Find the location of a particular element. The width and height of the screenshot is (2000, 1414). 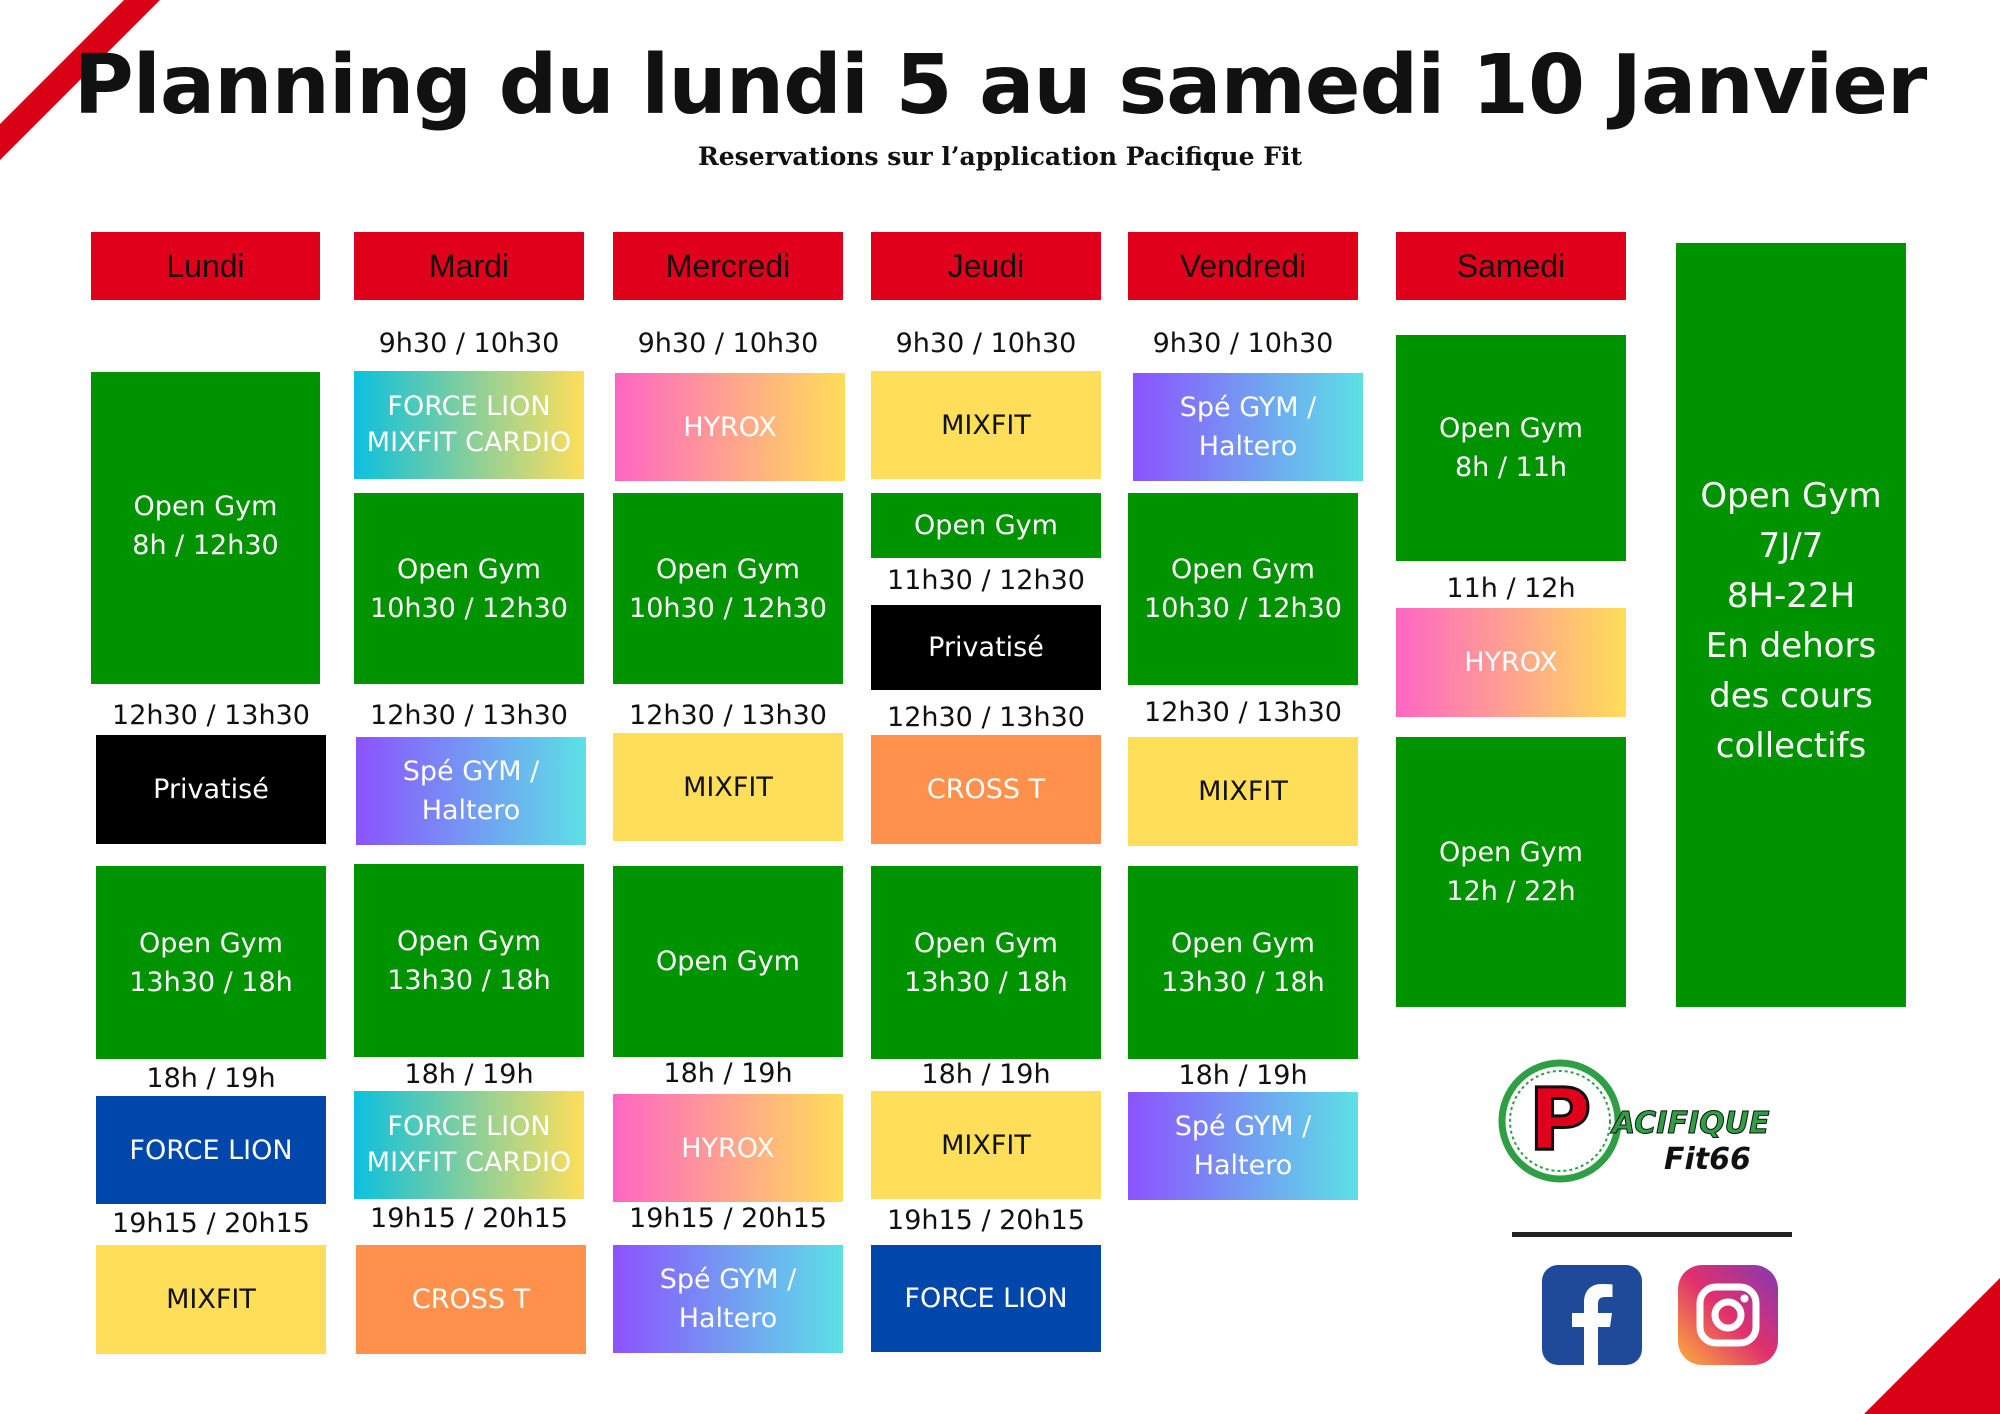

jeudi-force-lion: FORCE LION is located at coordinates (986, 1298).